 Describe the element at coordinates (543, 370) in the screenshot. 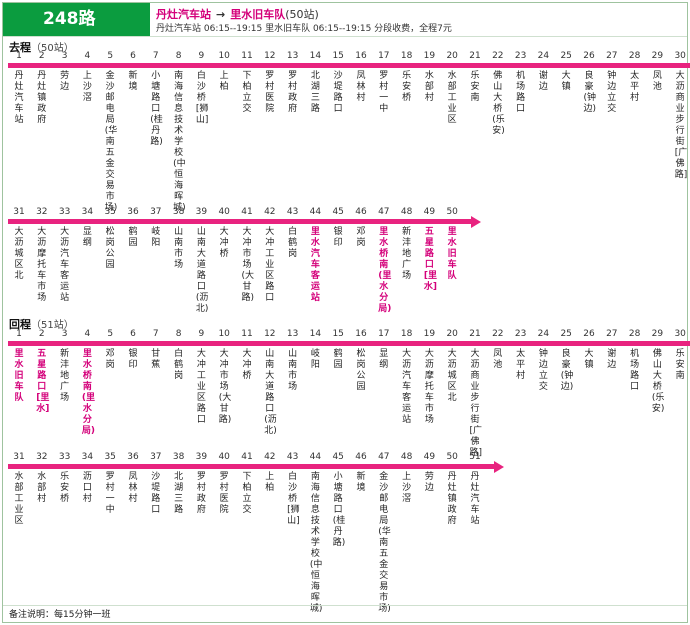

I see `inbound-stop-name: 钟边立交` at that location.